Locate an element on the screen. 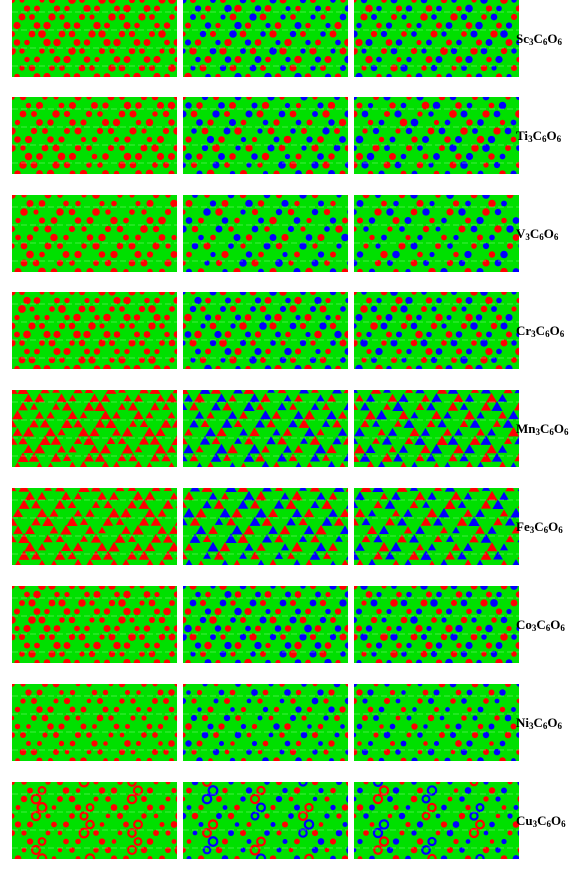  formula-label-sc: Sc3C6O6 is located at coordinates (551, 39).